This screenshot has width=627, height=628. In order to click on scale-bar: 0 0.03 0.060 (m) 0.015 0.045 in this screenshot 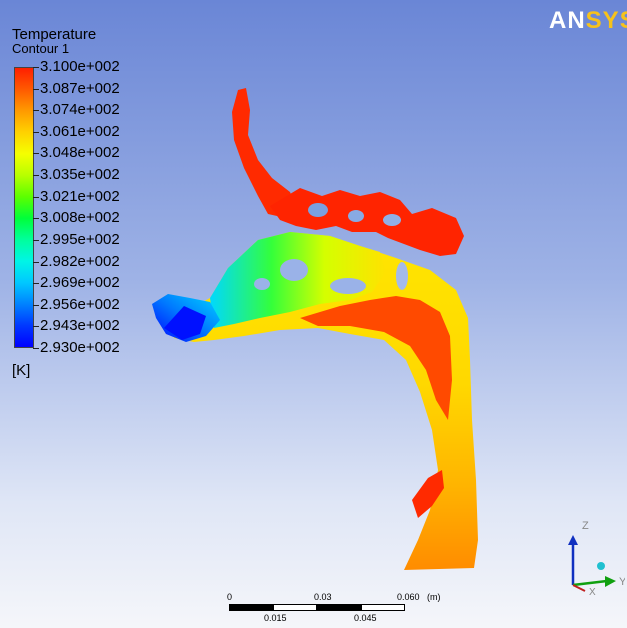, I will do `click(339, 608)`.